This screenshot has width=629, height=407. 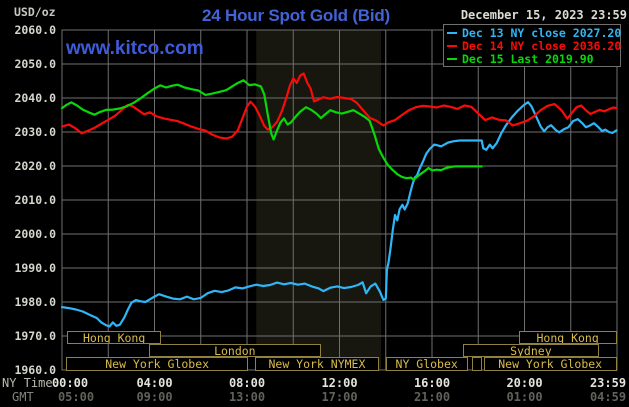 I want to click on x-tick-label-gmt: 05:00, so click(x=76, y=397).